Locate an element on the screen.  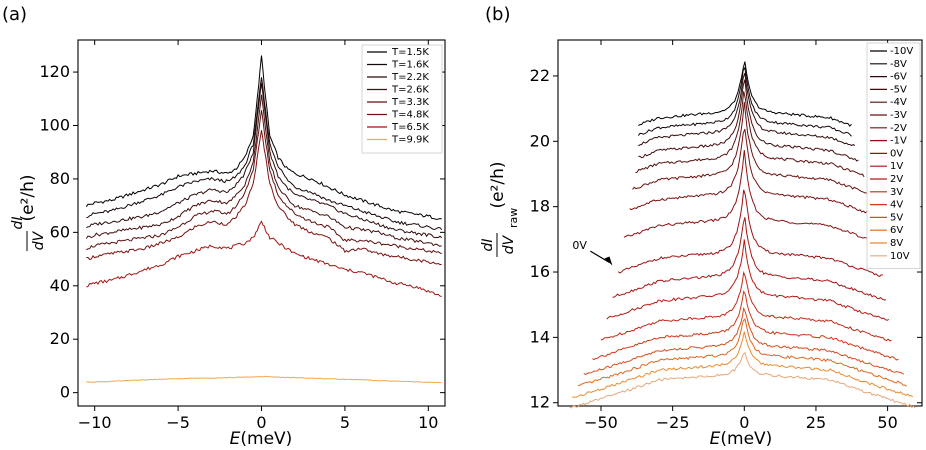
legend-entry-b: -10V is located at coordinates (901, 51).